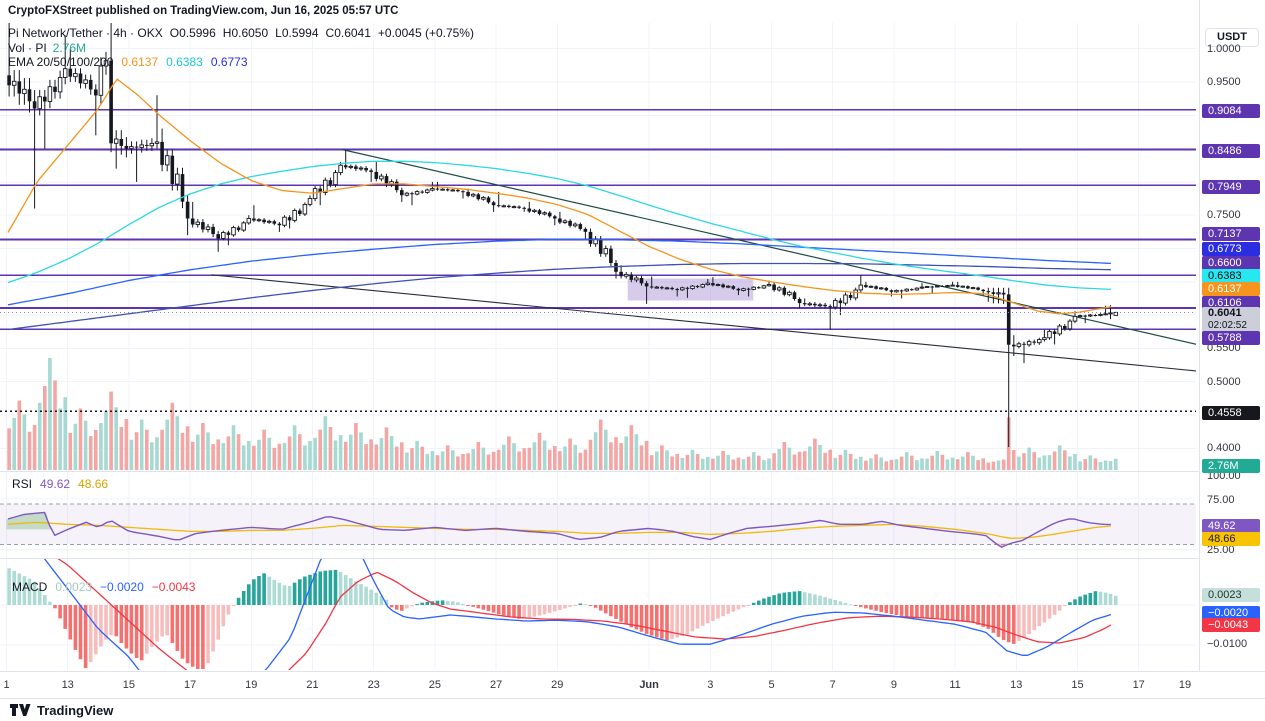 The height and width of the screenshot is (721, 1265). I want to click on time-axis-tick: Jun, so click(649, 685).